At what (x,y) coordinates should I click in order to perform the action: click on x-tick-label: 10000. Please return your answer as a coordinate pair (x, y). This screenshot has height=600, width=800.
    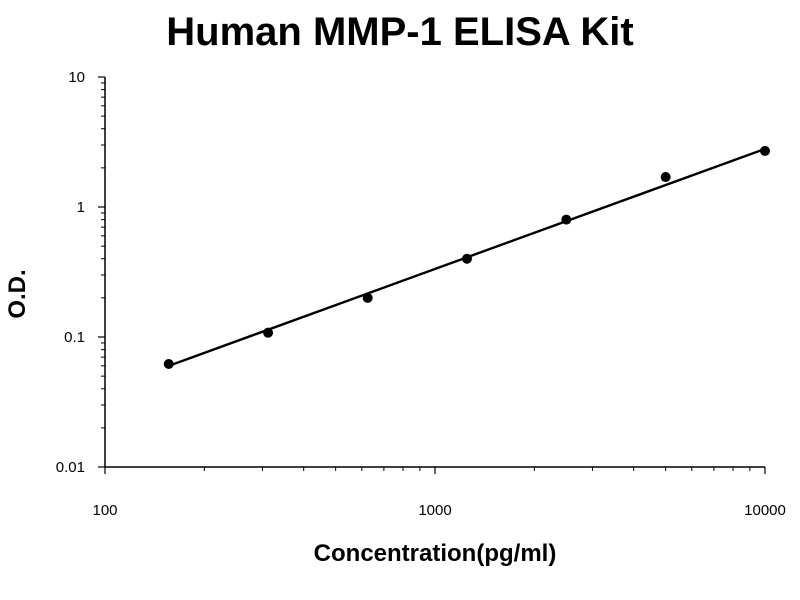
    Looking at the image, I should click on (765, 510).